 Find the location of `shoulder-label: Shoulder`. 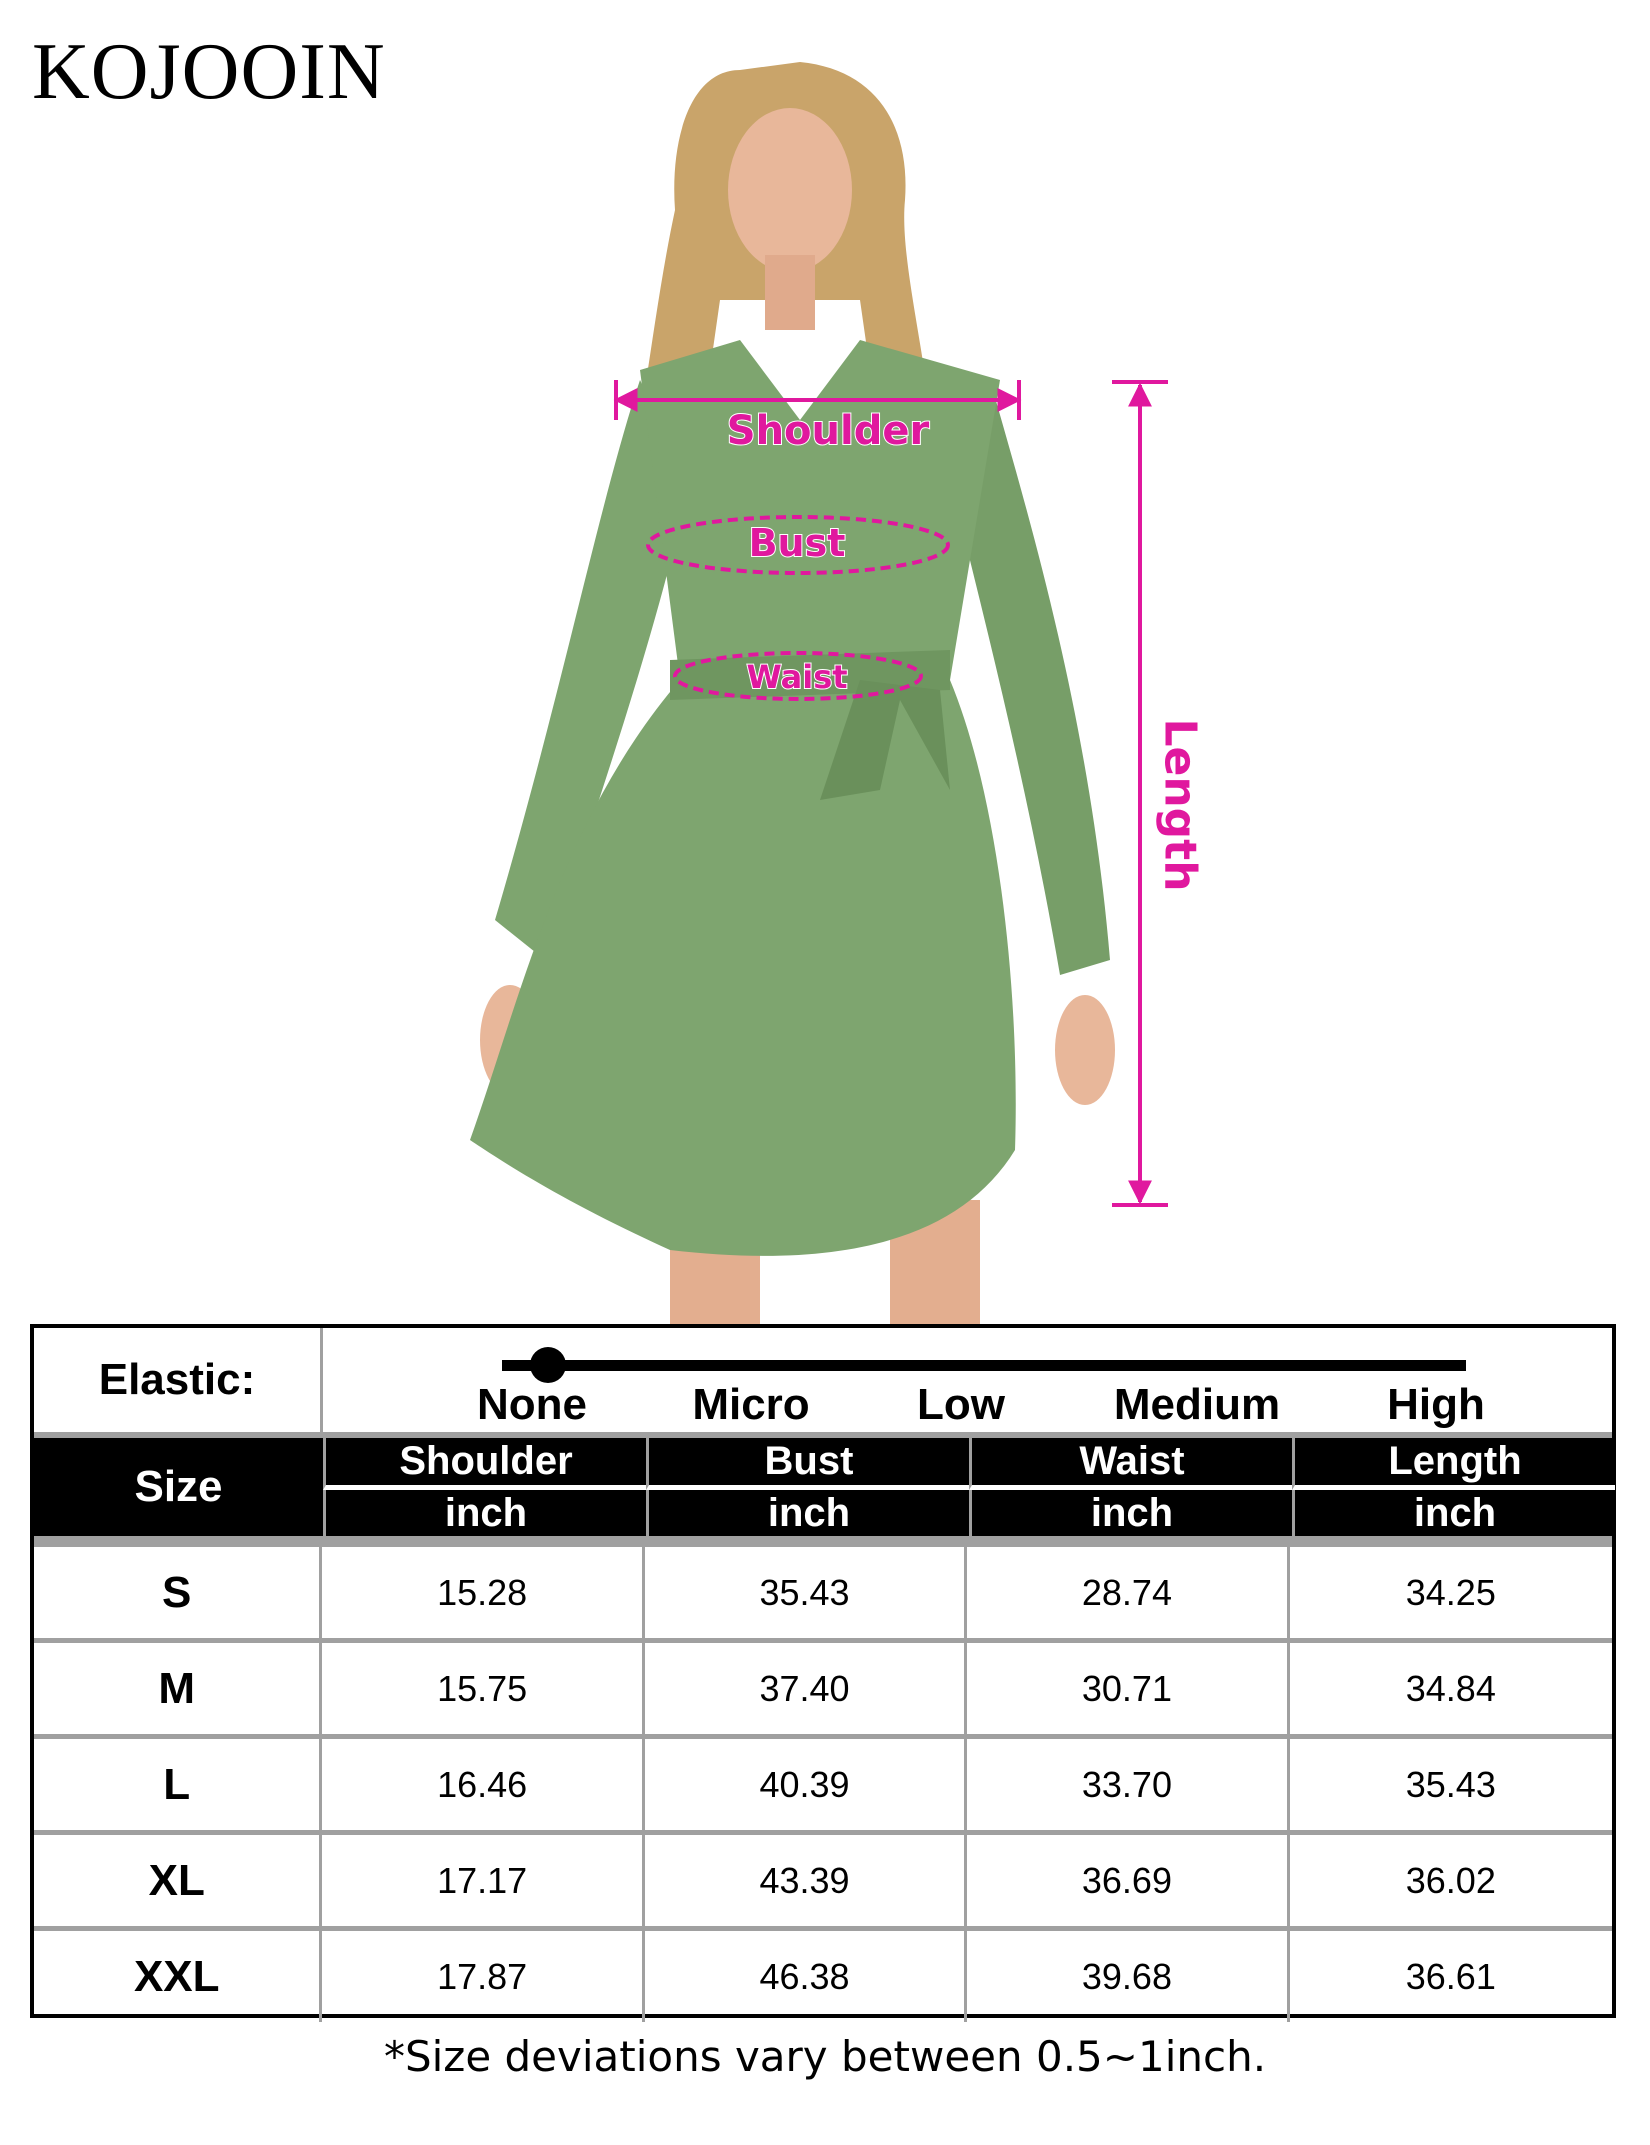

shoulder-label: Shoulder is located at coordinates (828, 431).